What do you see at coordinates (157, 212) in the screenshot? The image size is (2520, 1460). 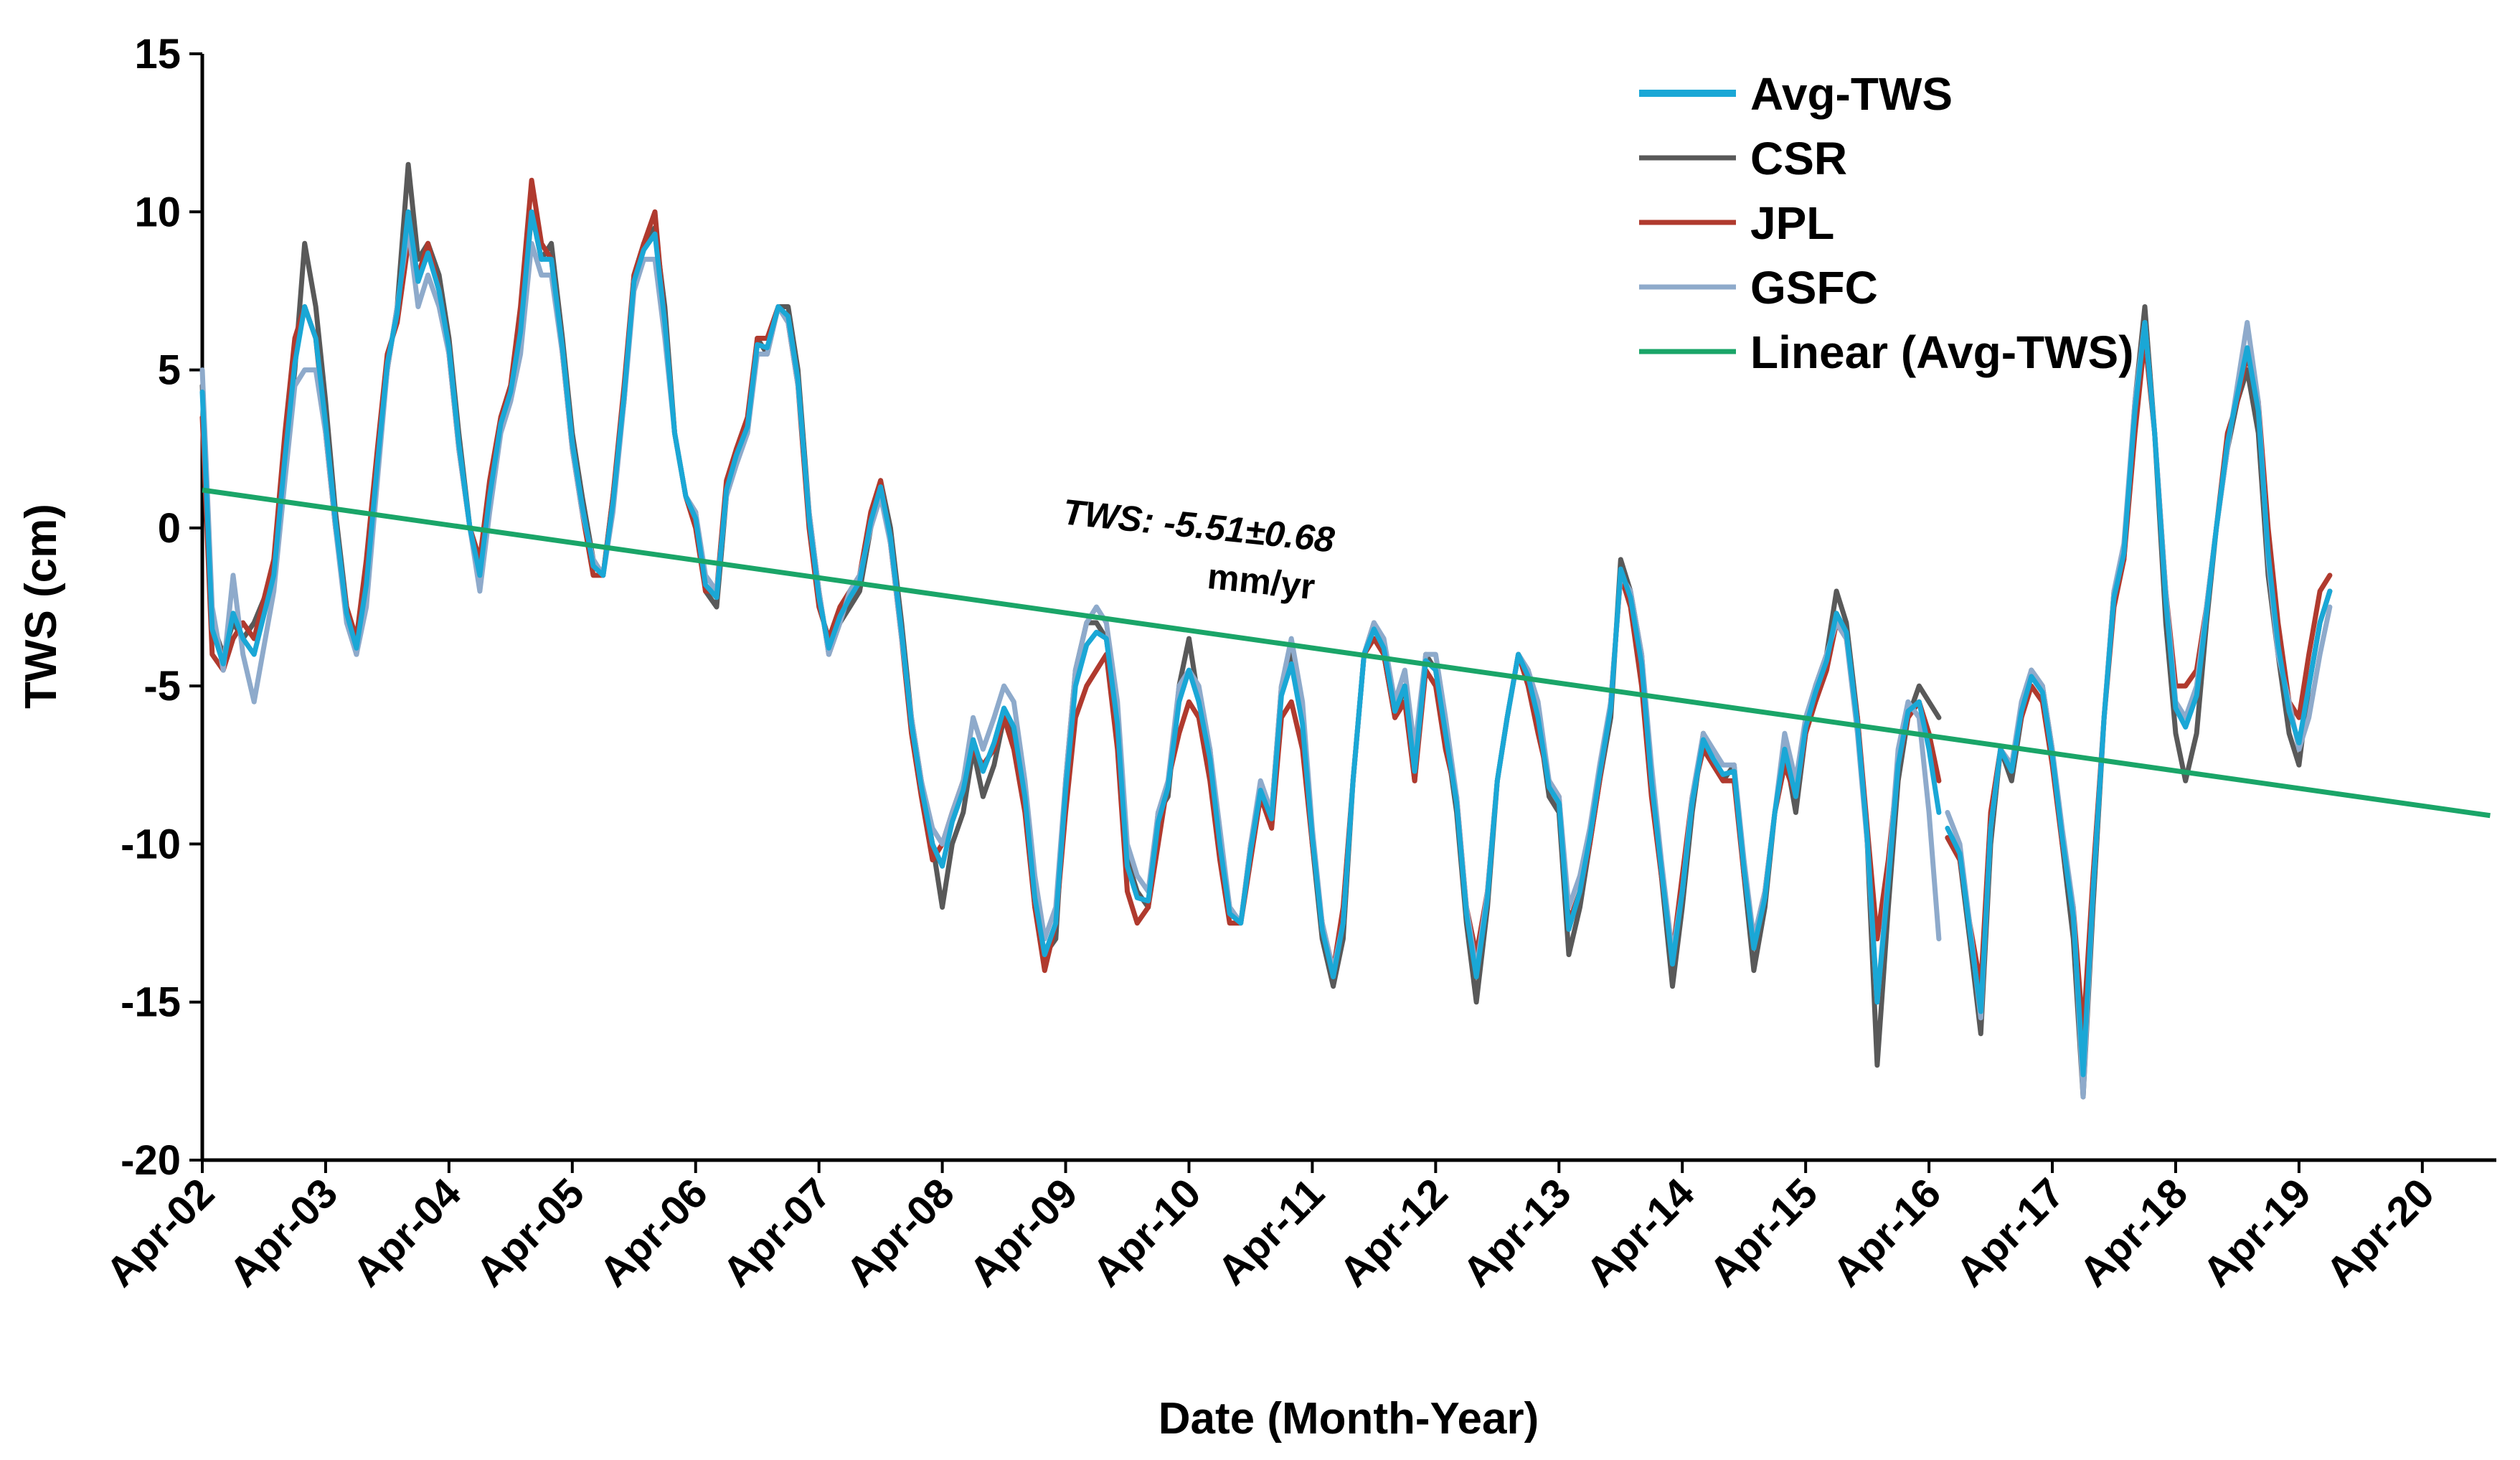 I see `y-tick-label: 10` at bounding box center [157, 212].